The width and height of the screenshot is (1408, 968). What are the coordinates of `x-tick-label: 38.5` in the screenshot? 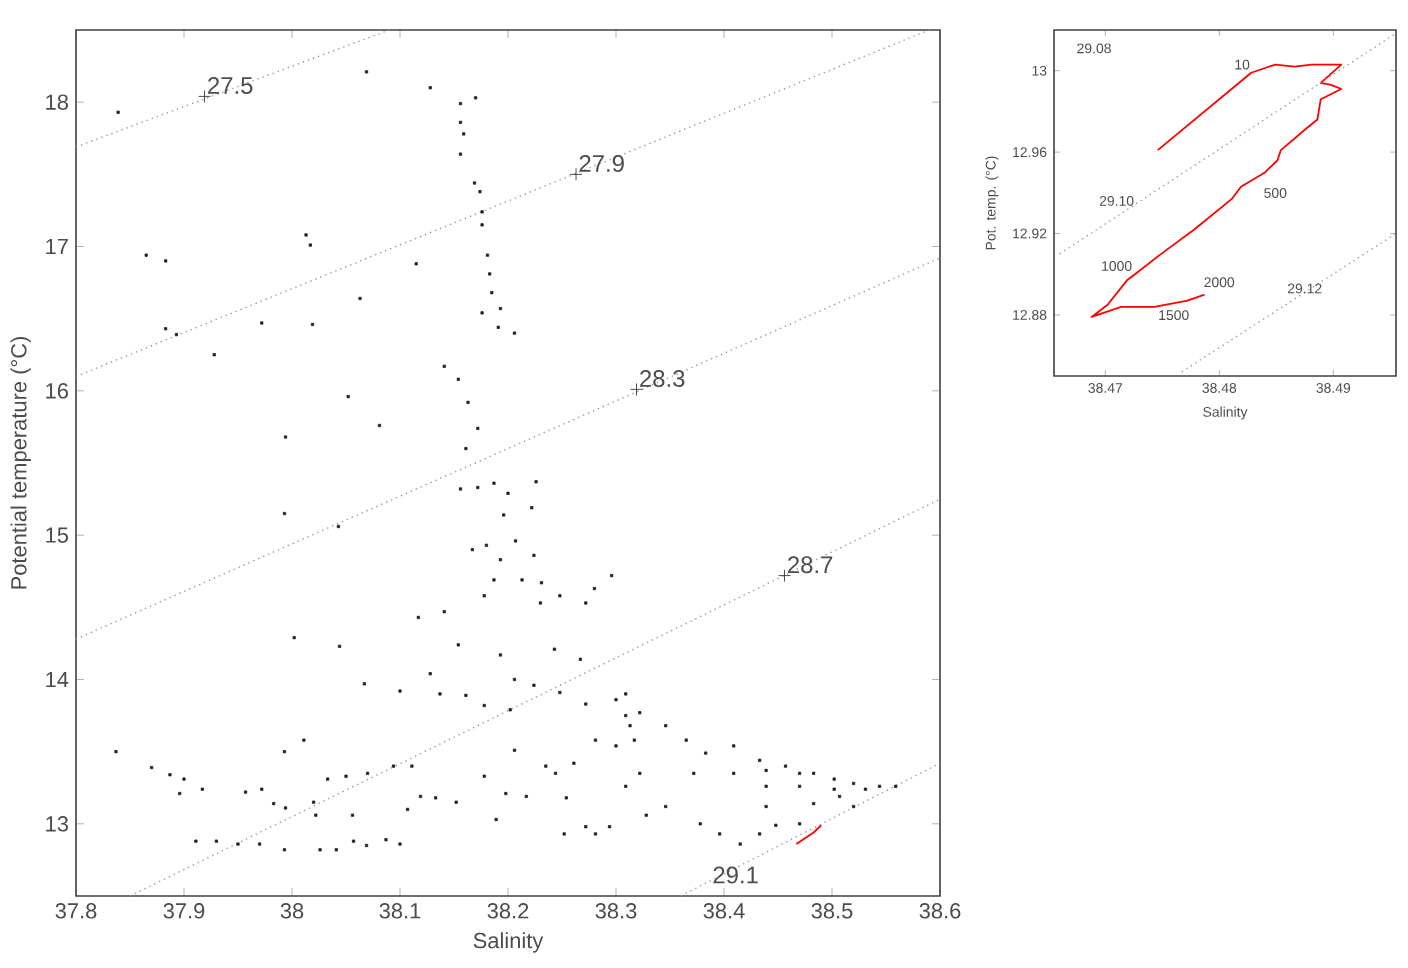 It's located at (832, 911).